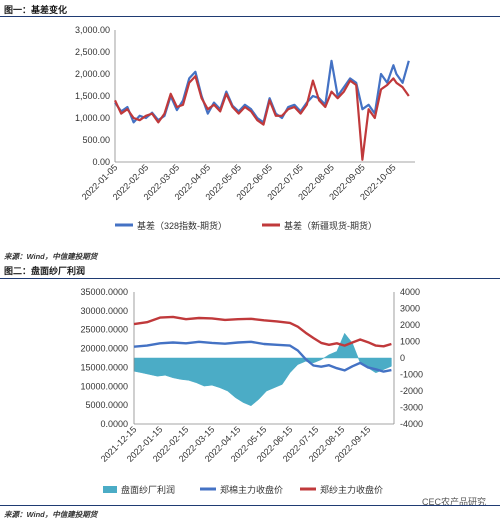  What do you see at coordinates (411, 424) in the screenshot?
I see `right-y-tick-label: -4000` at bounding box center [411, 424].